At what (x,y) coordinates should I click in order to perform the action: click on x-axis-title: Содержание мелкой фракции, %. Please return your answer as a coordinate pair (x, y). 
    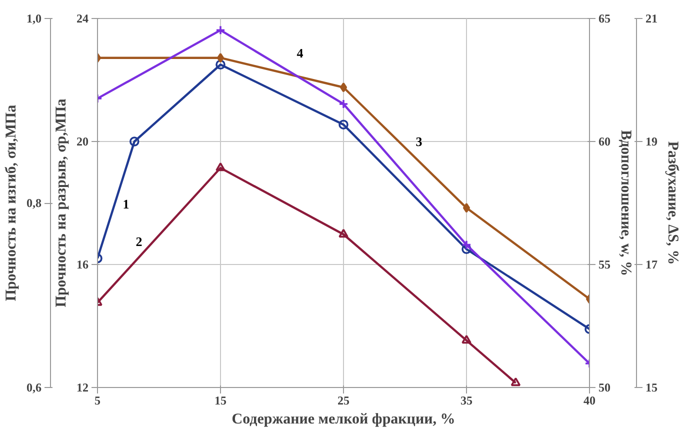
    Looking at the image, I should click on (344, 420).